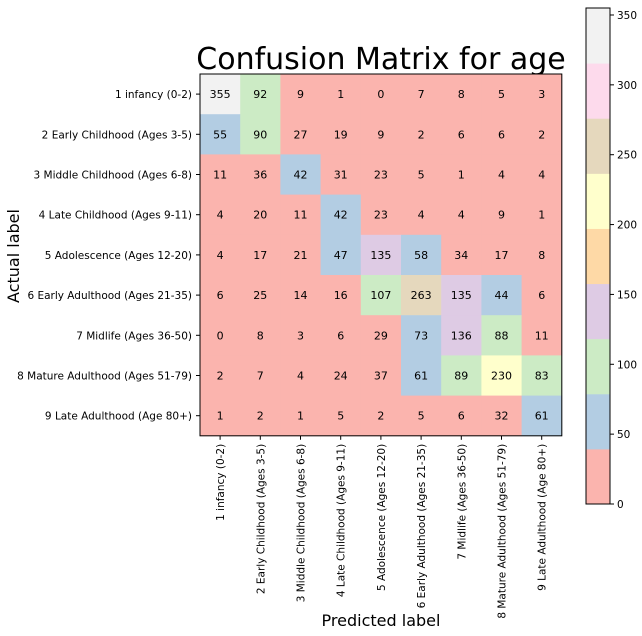 Image resolution: width=642 pixels, height=636 pixels. I want to click on colorbar-tick-label: 200, so click(627, 226).